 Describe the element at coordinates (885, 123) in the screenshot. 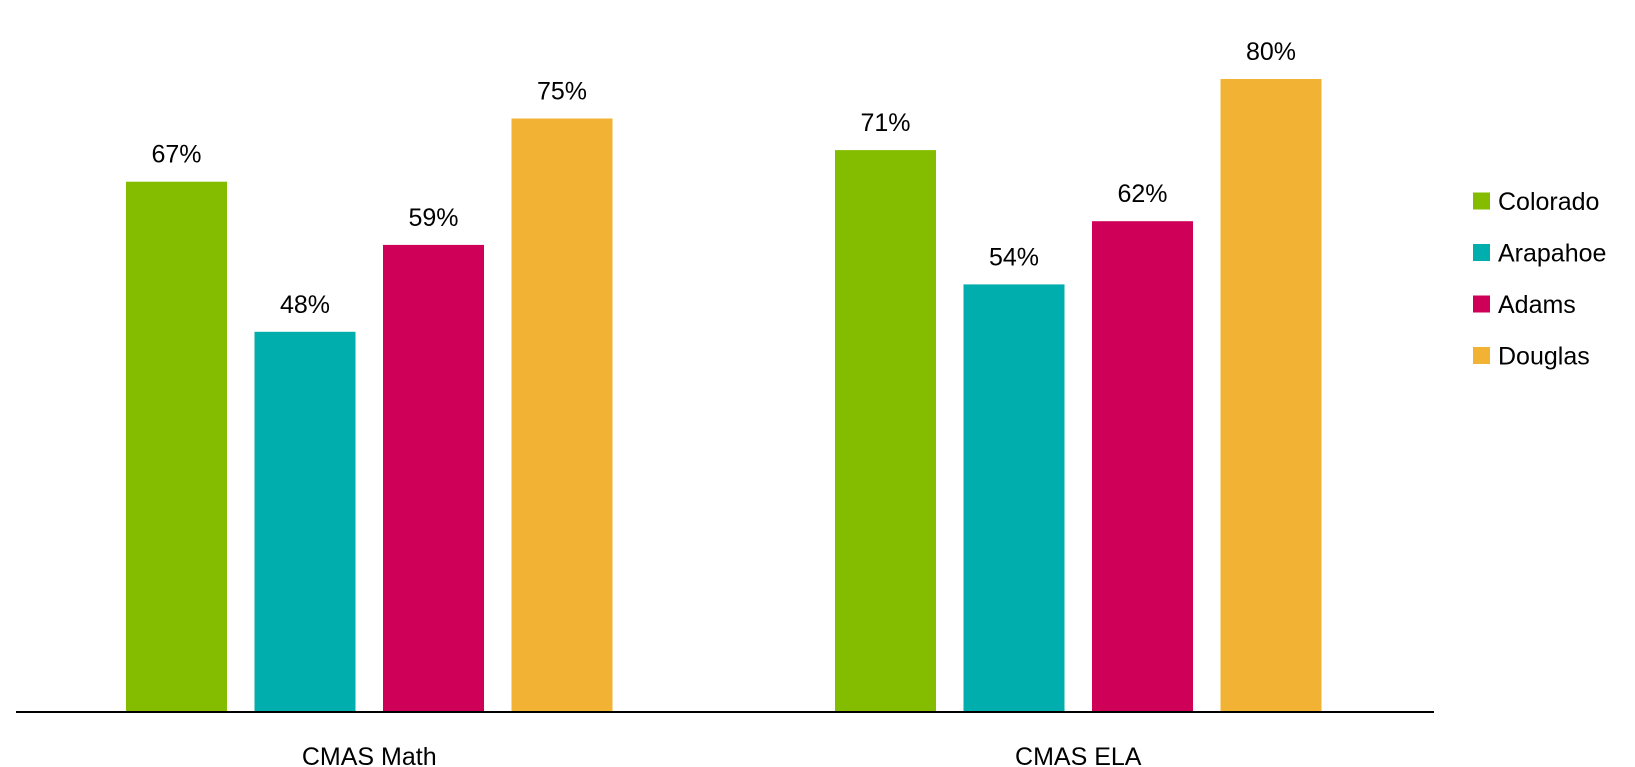

I see `data-label-cmas-ela-colorado: 71%` at that location.